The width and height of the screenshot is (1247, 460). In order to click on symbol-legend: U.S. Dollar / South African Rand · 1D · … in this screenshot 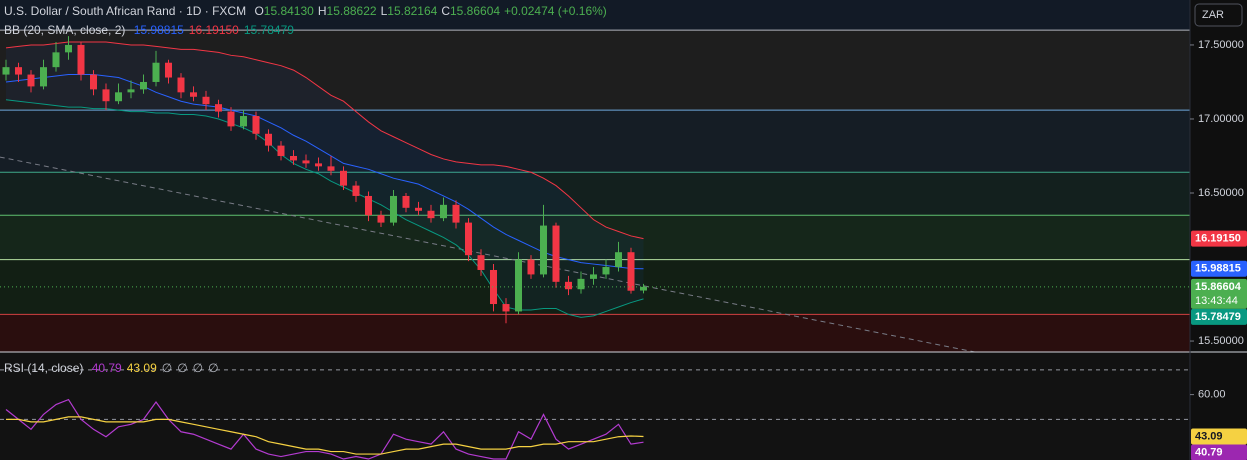, I will do `click(308, 11)`.